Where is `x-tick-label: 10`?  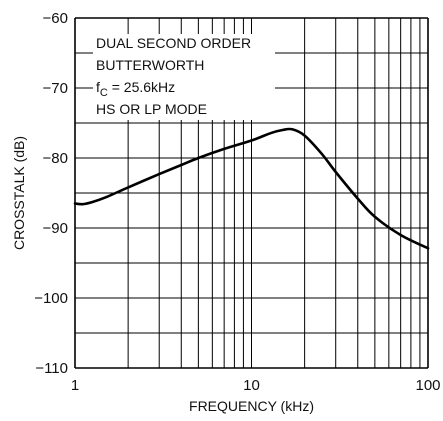 x-tick-label: 10 is located at coordinates (251, 385).